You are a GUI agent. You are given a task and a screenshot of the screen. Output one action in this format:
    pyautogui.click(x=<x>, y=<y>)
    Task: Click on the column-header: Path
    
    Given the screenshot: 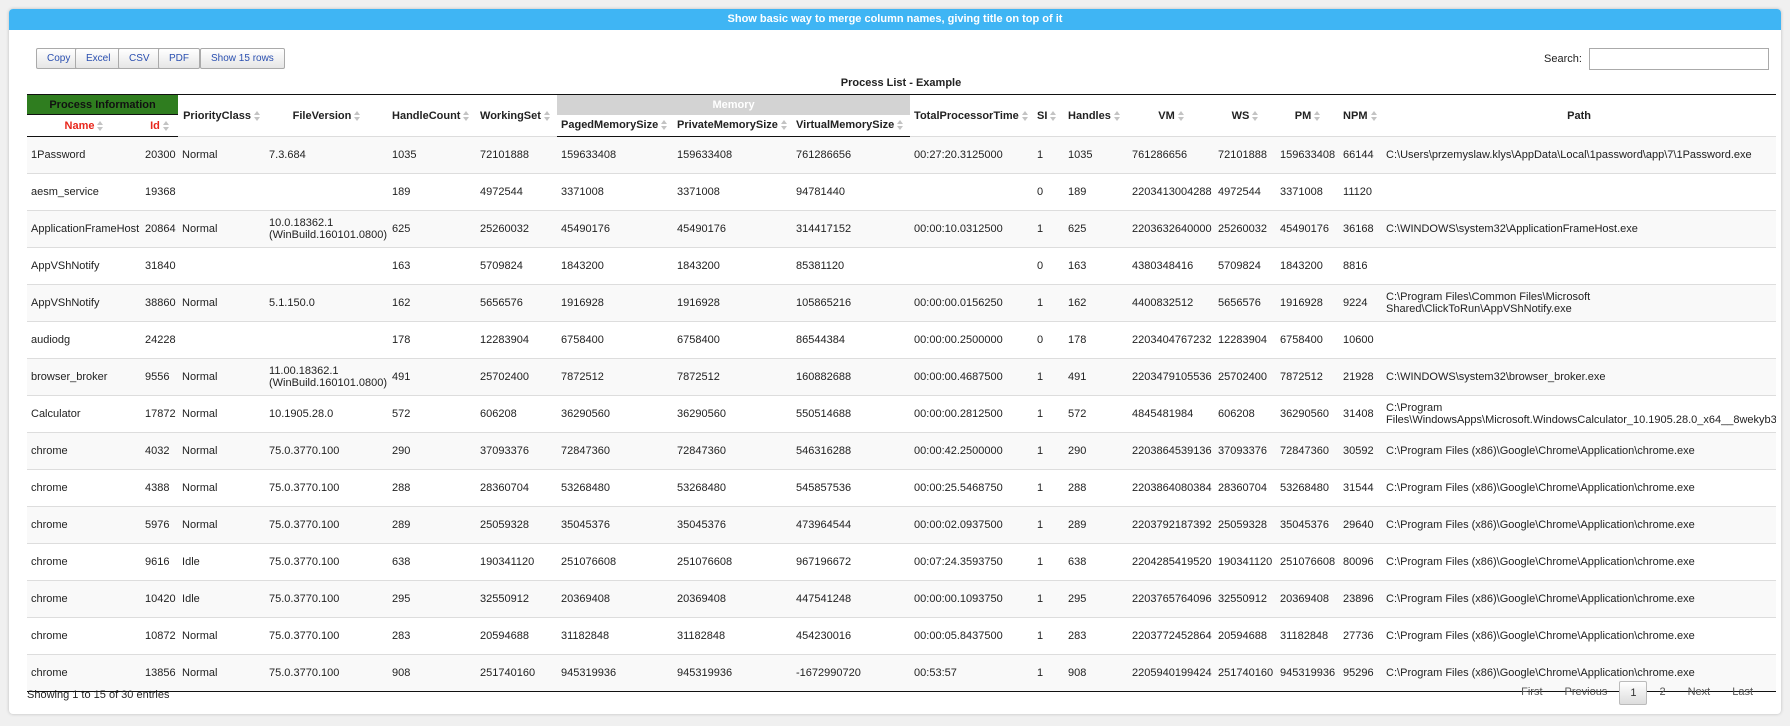 What is the action you would take?
    pyautogui.click(x=1579, y=116)
    